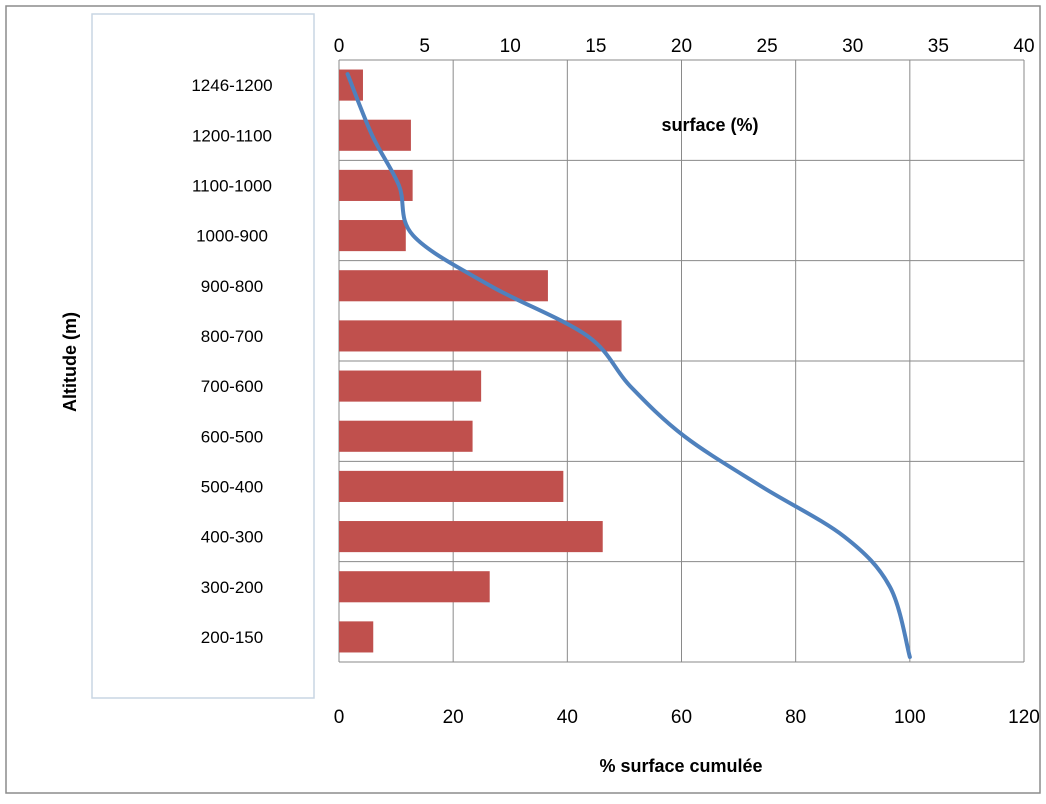 The image size is (1046, 804). What do you see at coordinates (232, 286) in the screenshot?
I see `category-label: 900-800` at bounding box center [232, 286].